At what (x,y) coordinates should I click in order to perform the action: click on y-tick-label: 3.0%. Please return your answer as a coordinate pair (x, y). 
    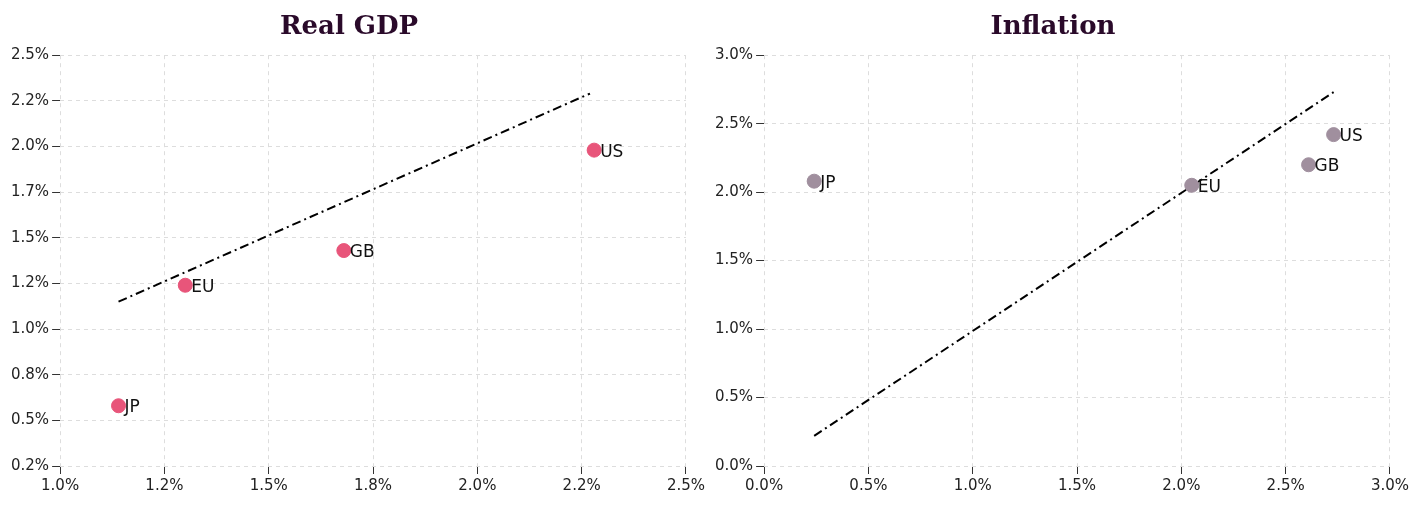
    Looking at the image, I should click on (734, 54).